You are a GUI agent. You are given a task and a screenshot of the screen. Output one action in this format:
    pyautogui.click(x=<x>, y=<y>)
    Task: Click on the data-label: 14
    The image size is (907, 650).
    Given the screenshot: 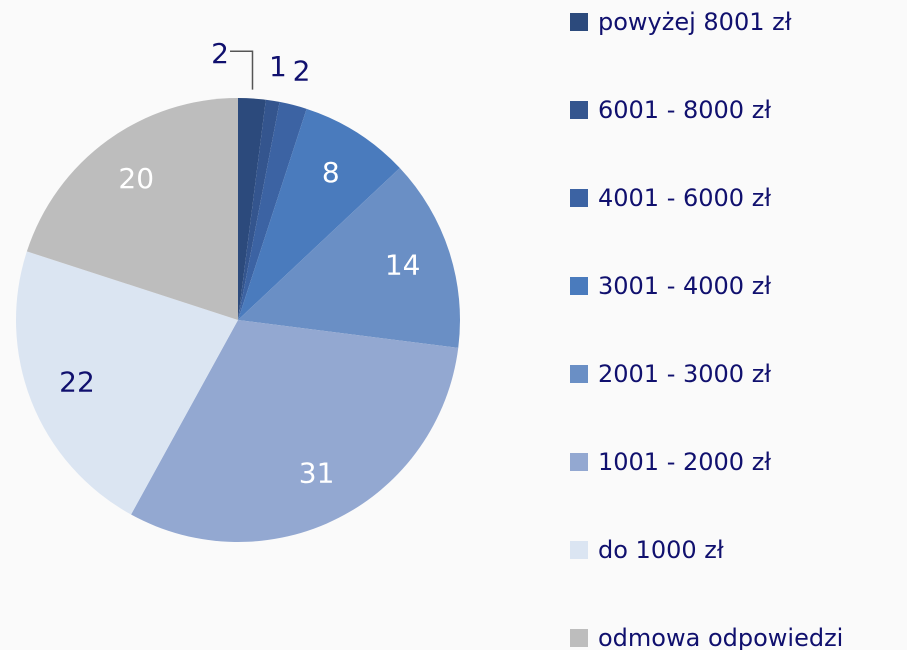 What is the action you would take?
    pyautogui.click(x=403, y=264)
    